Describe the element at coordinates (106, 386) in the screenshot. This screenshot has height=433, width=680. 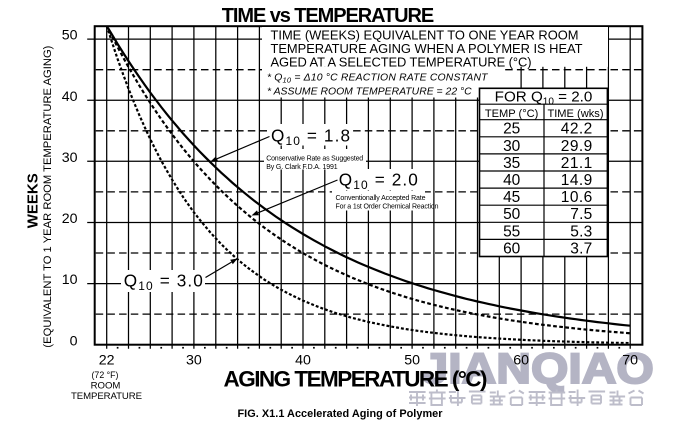
I see `svg-text: ROOM` at that location.